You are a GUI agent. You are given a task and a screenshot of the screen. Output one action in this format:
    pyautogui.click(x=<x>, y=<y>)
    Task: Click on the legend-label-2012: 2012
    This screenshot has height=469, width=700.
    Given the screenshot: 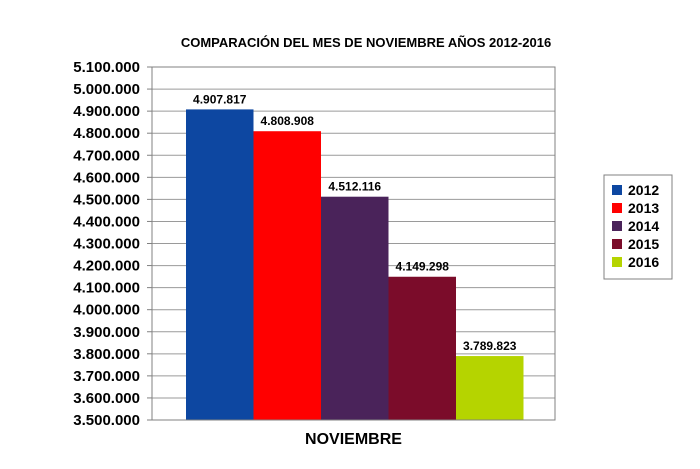 What is the action you would take?
    pyautogui.click(x=643, y=190)
    